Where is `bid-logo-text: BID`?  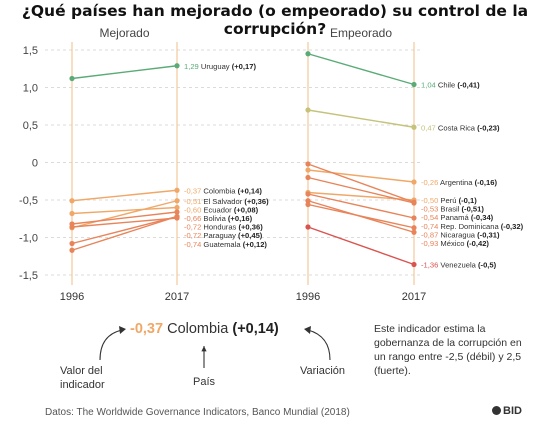
bid-logo-text: BID is located at coordinates (512, 411).